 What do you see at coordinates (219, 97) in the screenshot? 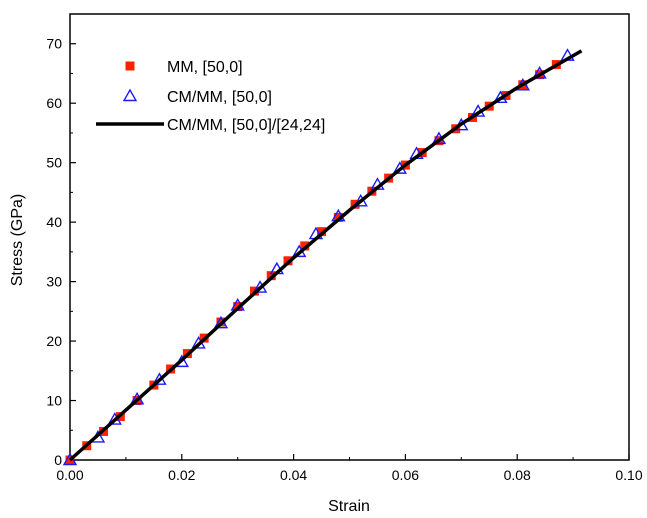
I see `legend-label: CM/MM, [50,0]` at bounding box center [219, 97].